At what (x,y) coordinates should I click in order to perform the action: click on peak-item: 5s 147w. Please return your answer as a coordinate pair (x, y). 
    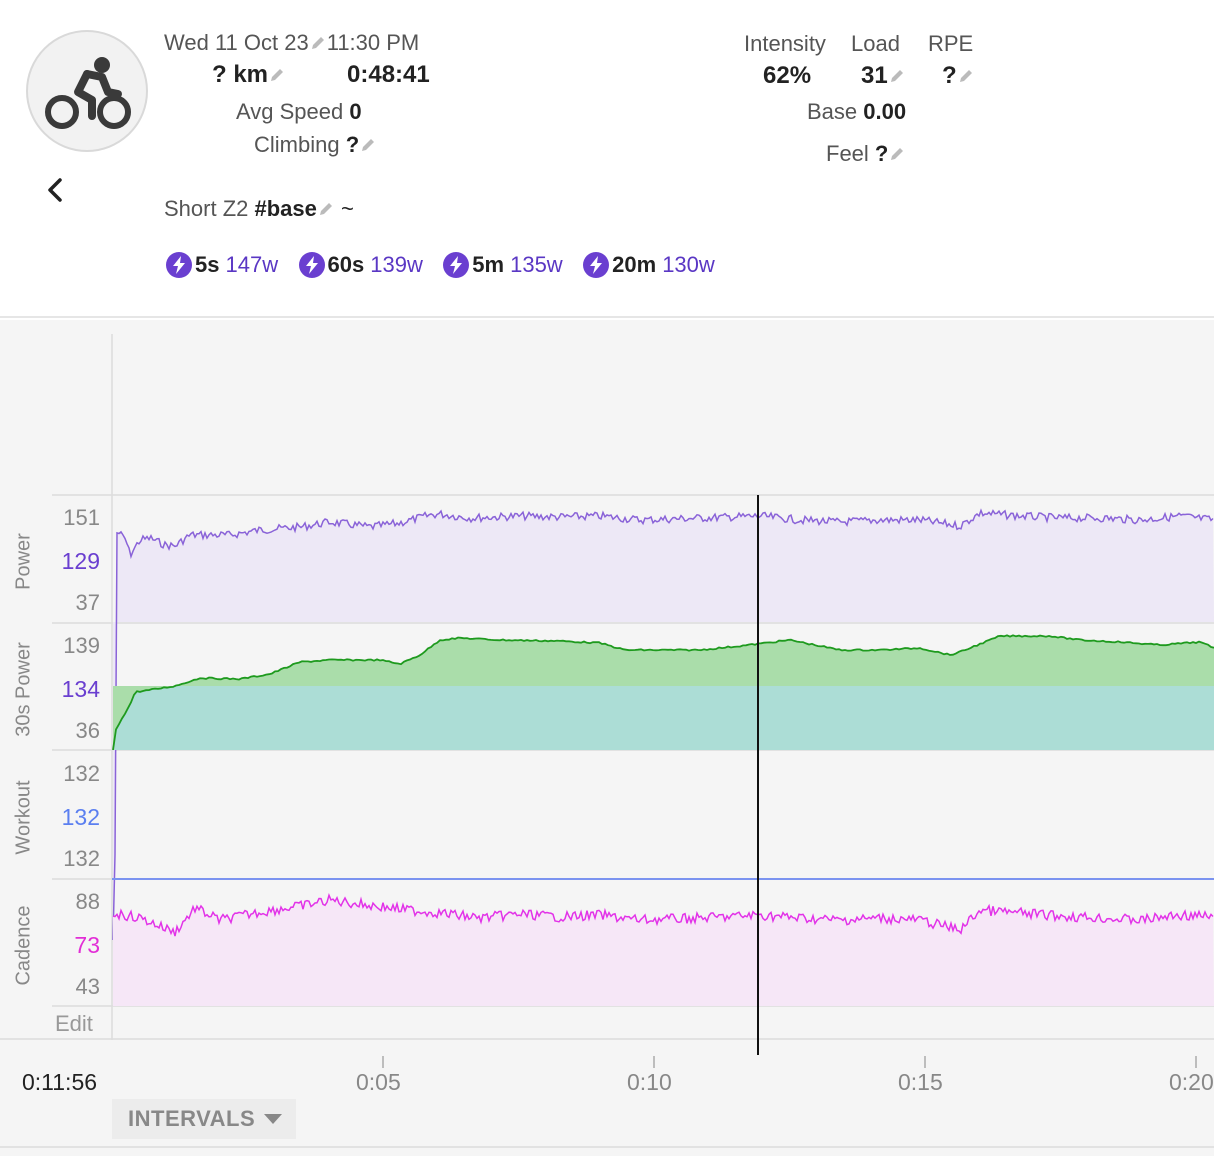
    Looking at the image, I should click on (222, 265).